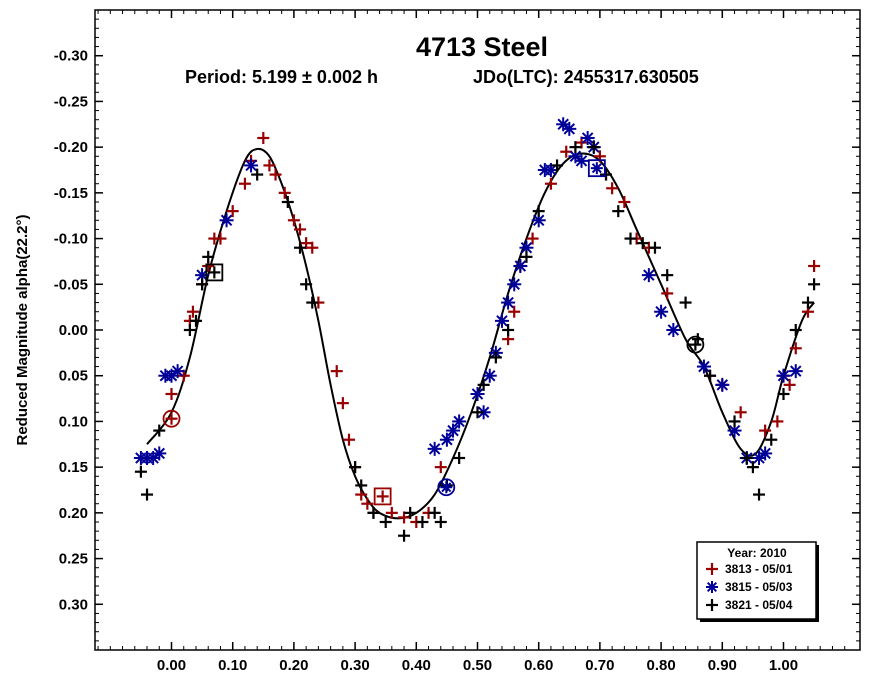 This screenshot has height=681, width=871. What do you see at coordinates (71, 147) in the screenshot?
I see `y-tick-label: -0.20` at bounding box center [71, 147].